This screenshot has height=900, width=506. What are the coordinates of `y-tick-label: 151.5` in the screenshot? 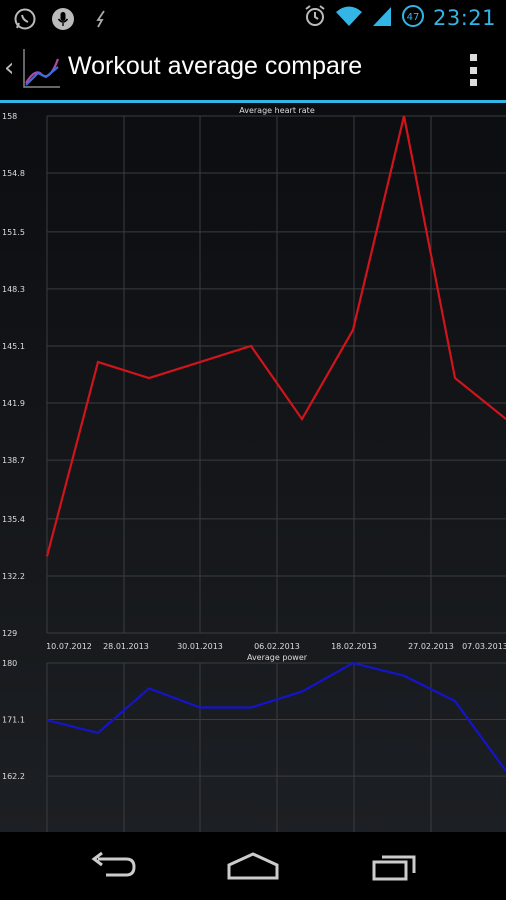 It's located at (13, 232).